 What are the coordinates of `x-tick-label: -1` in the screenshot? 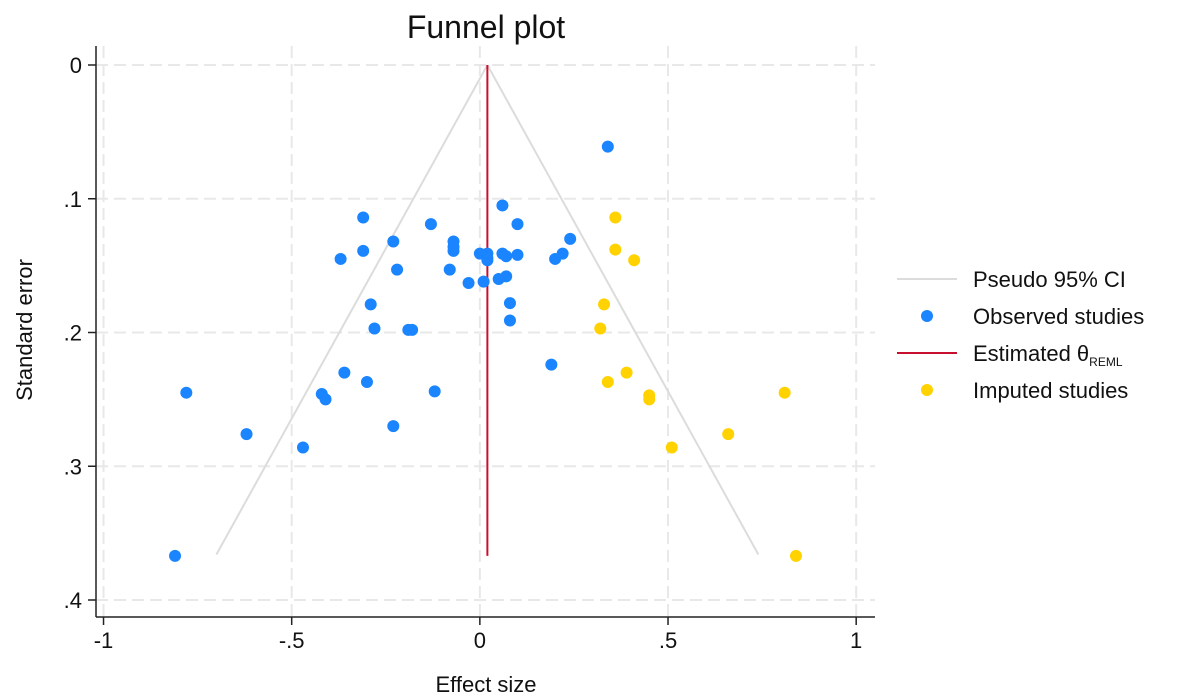 It's located at (104, 640).